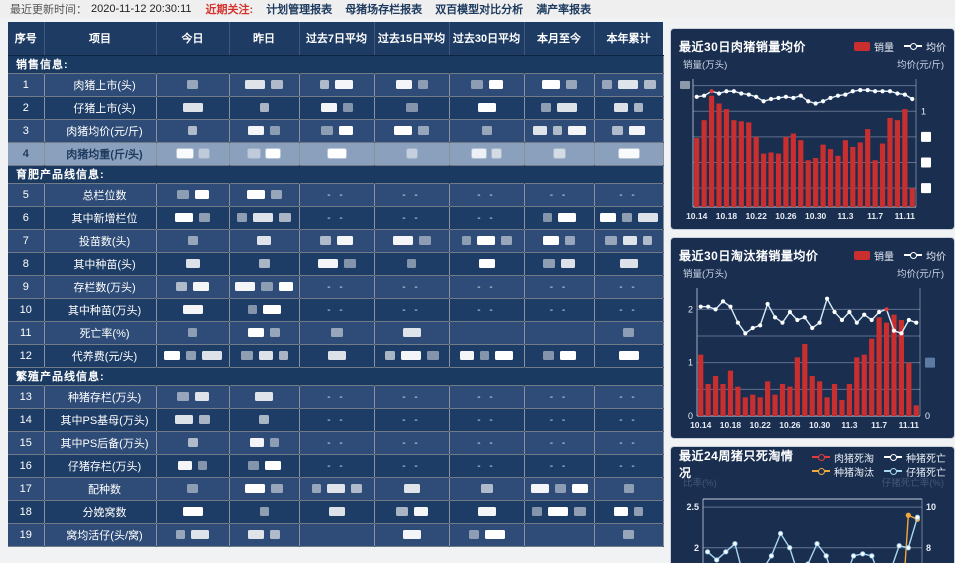  Describe the element at coordinates (337, 39) in the screenshot. I see `column-header: 过去7日平均` at that location.